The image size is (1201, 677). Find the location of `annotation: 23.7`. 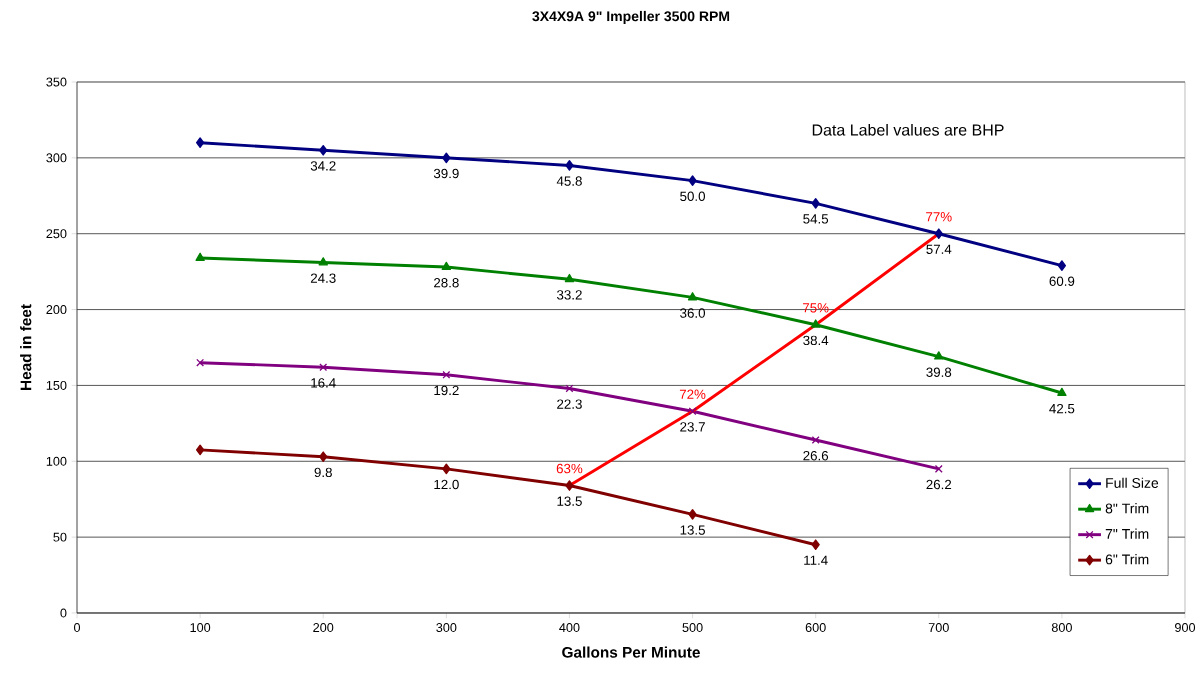

annotation: 23.7 is located at coordinates (692, 427).